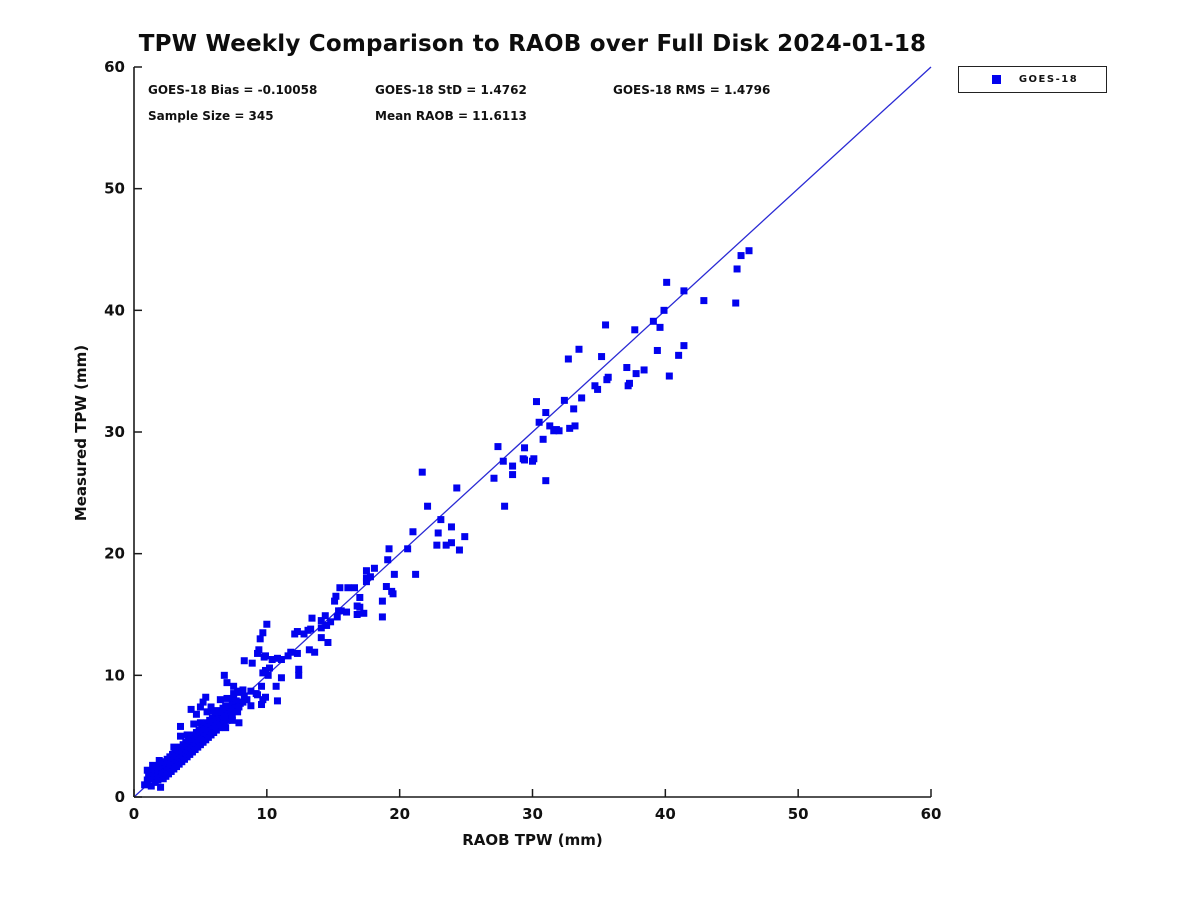 The width and height of the screenshot is (1200, 900). What do you see at coordinates (692, 90) in the screenshot?
I see `stat-rms: GOES-18 RMS = 1.4796` at bounding box center [692, 90].